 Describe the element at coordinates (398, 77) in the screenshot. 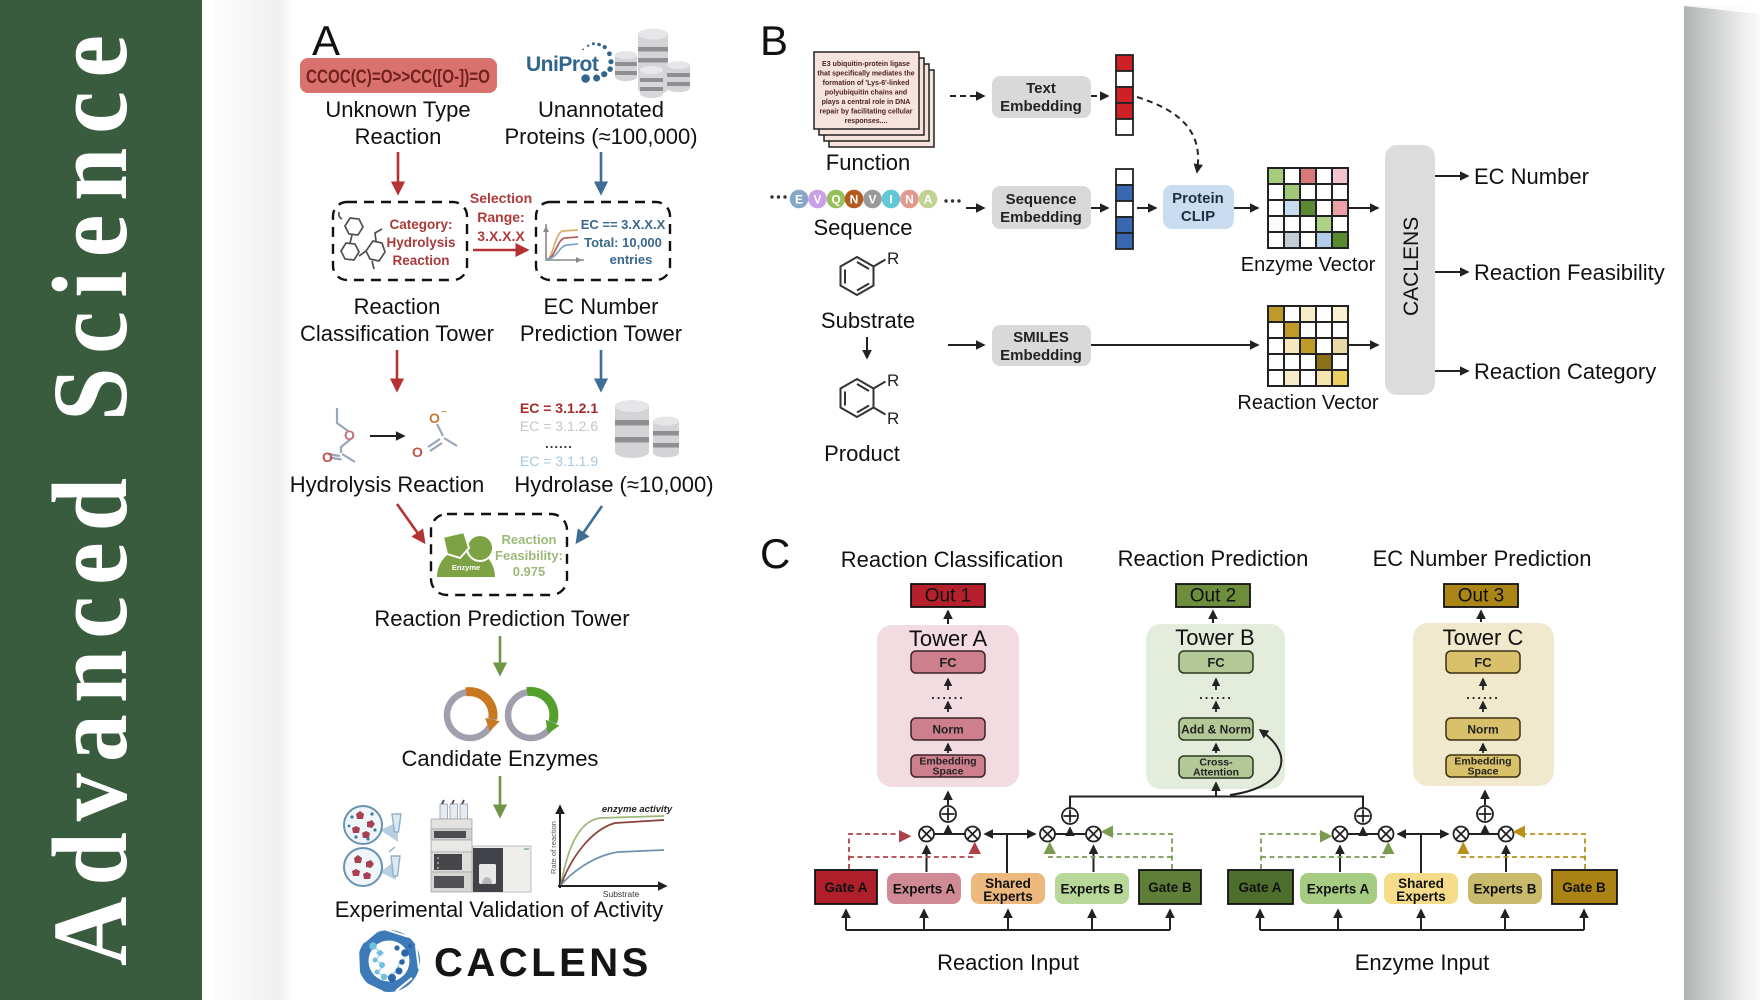

I see `svg-text: CCOC(C)=O>>CC([O-])=O` at that location.